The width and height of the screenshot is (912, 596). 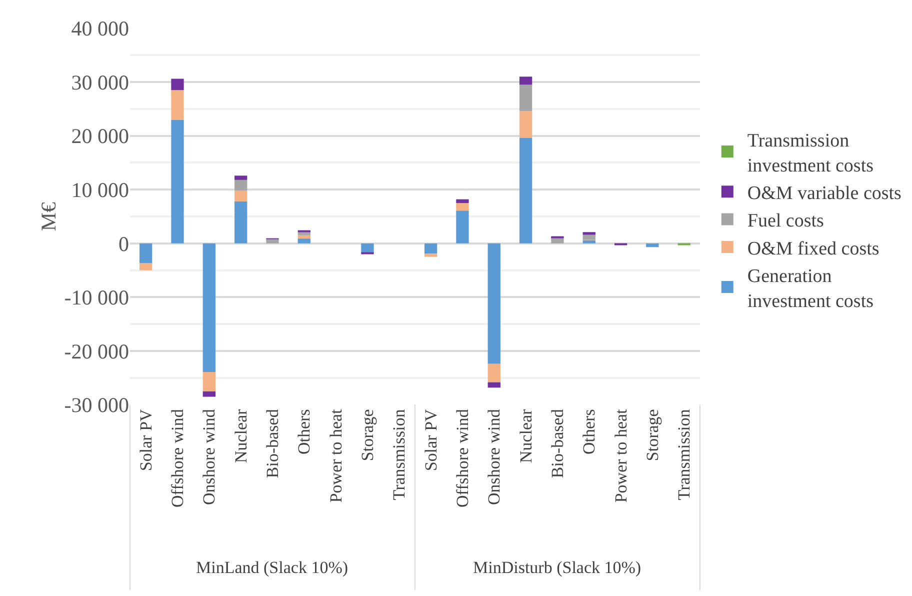 What do you see at coordinates (813, 249) in the screenshot?
I see `legend-label: O&M fixed costs` at bounding box center [813, 249].